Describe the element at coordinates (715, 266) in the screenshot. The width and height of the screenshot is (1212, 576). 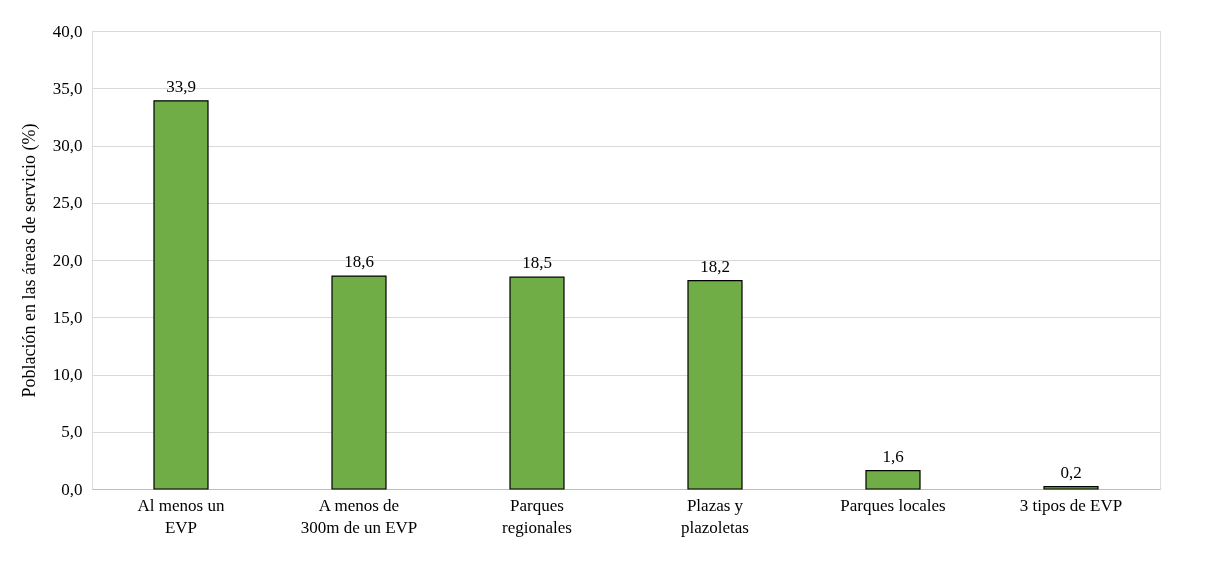
I see `data-label: 18,2` at that location.